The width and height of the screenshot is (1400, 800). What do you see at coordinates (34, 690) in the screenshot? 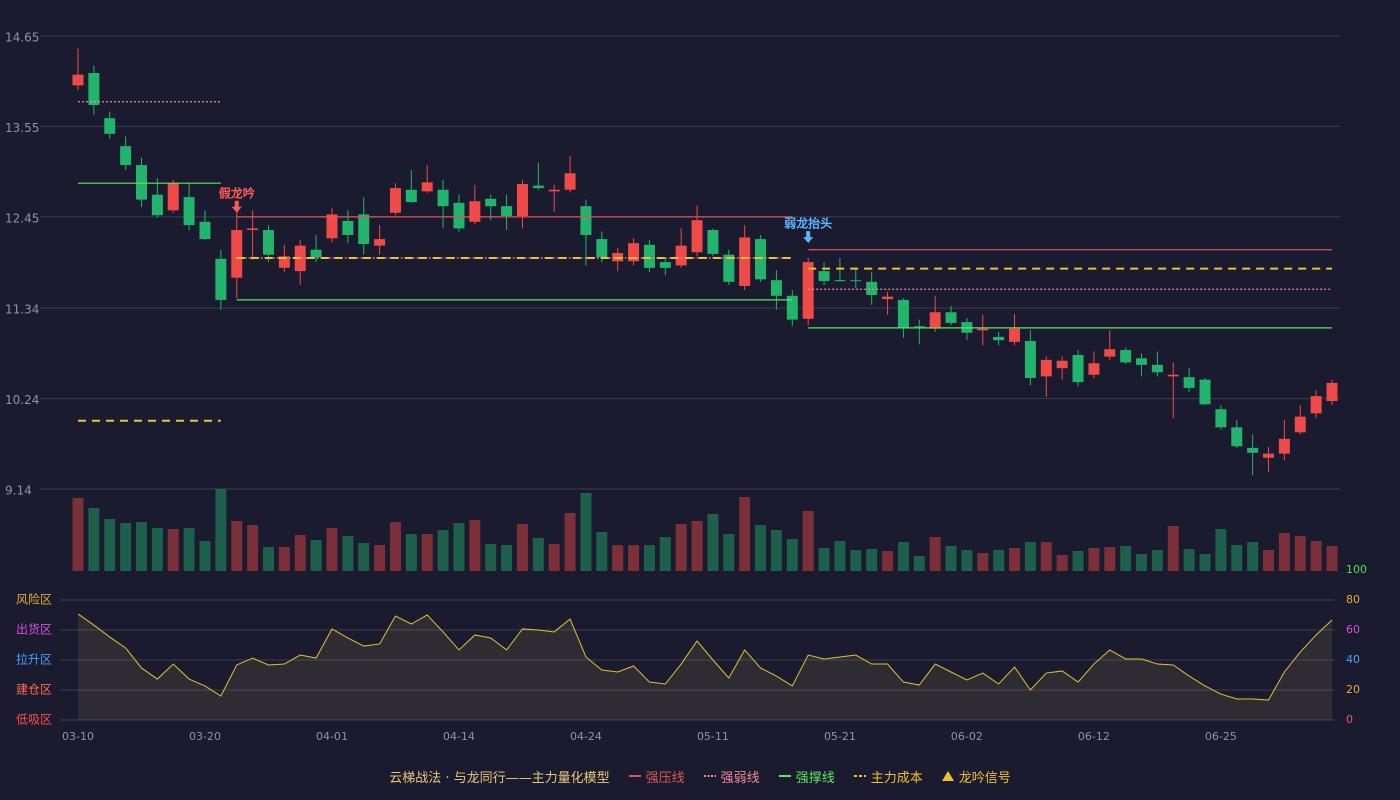
I see `zone-label: 建仓区` at bounding box center [34, 690].